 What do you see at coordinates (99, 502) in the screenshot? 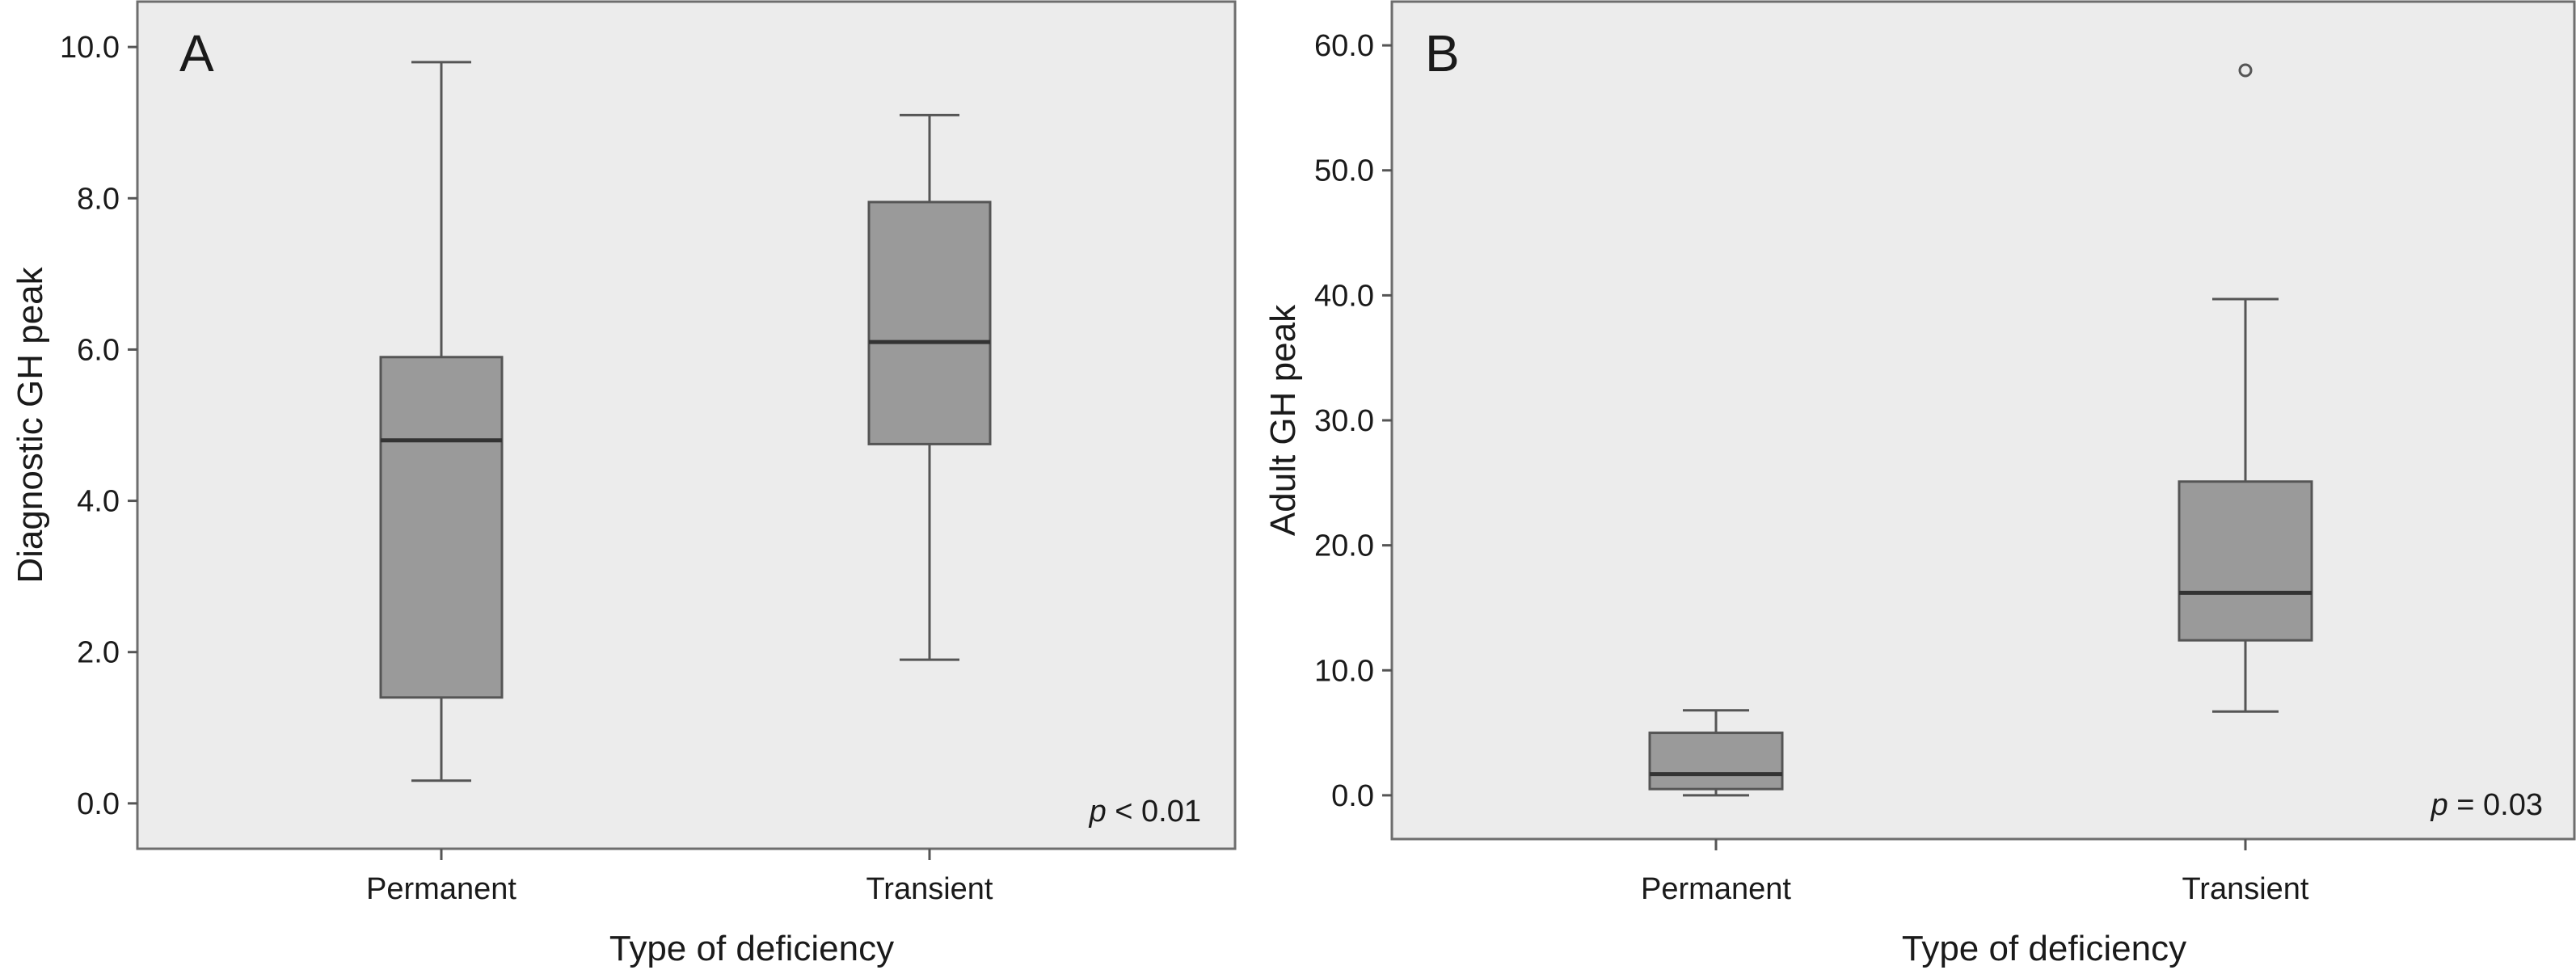
I see `y-tick-label: 4.0` at bounding box center [99, 502].